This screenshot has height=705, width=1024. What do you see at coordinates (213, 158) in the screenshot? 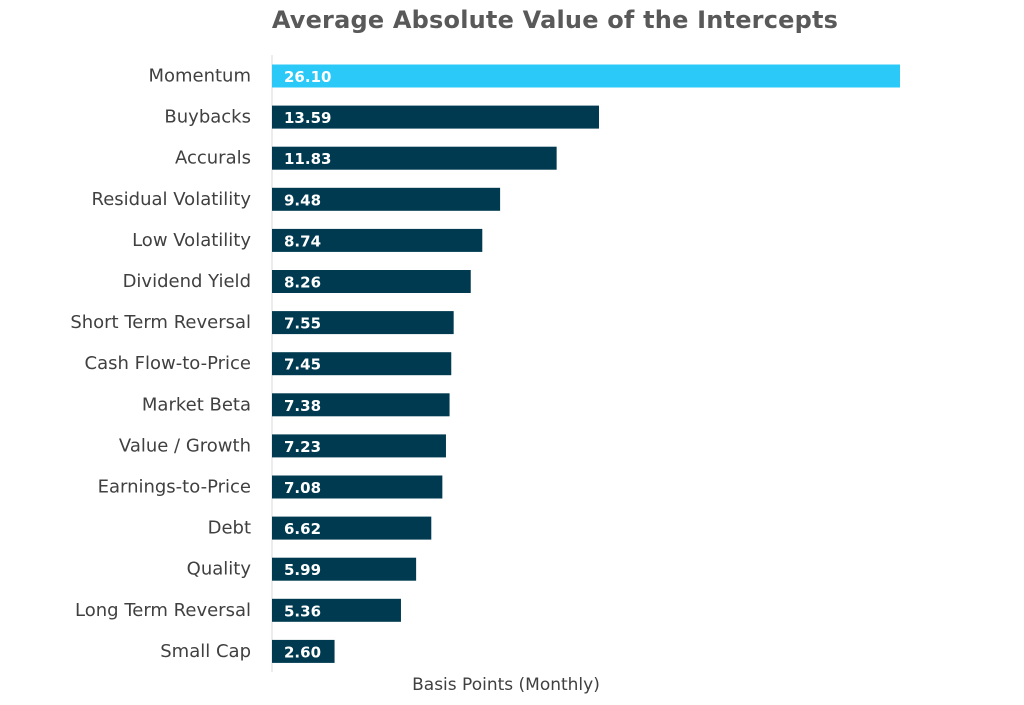
I see `category-label: Accurals` at bounding box center [213, 158].